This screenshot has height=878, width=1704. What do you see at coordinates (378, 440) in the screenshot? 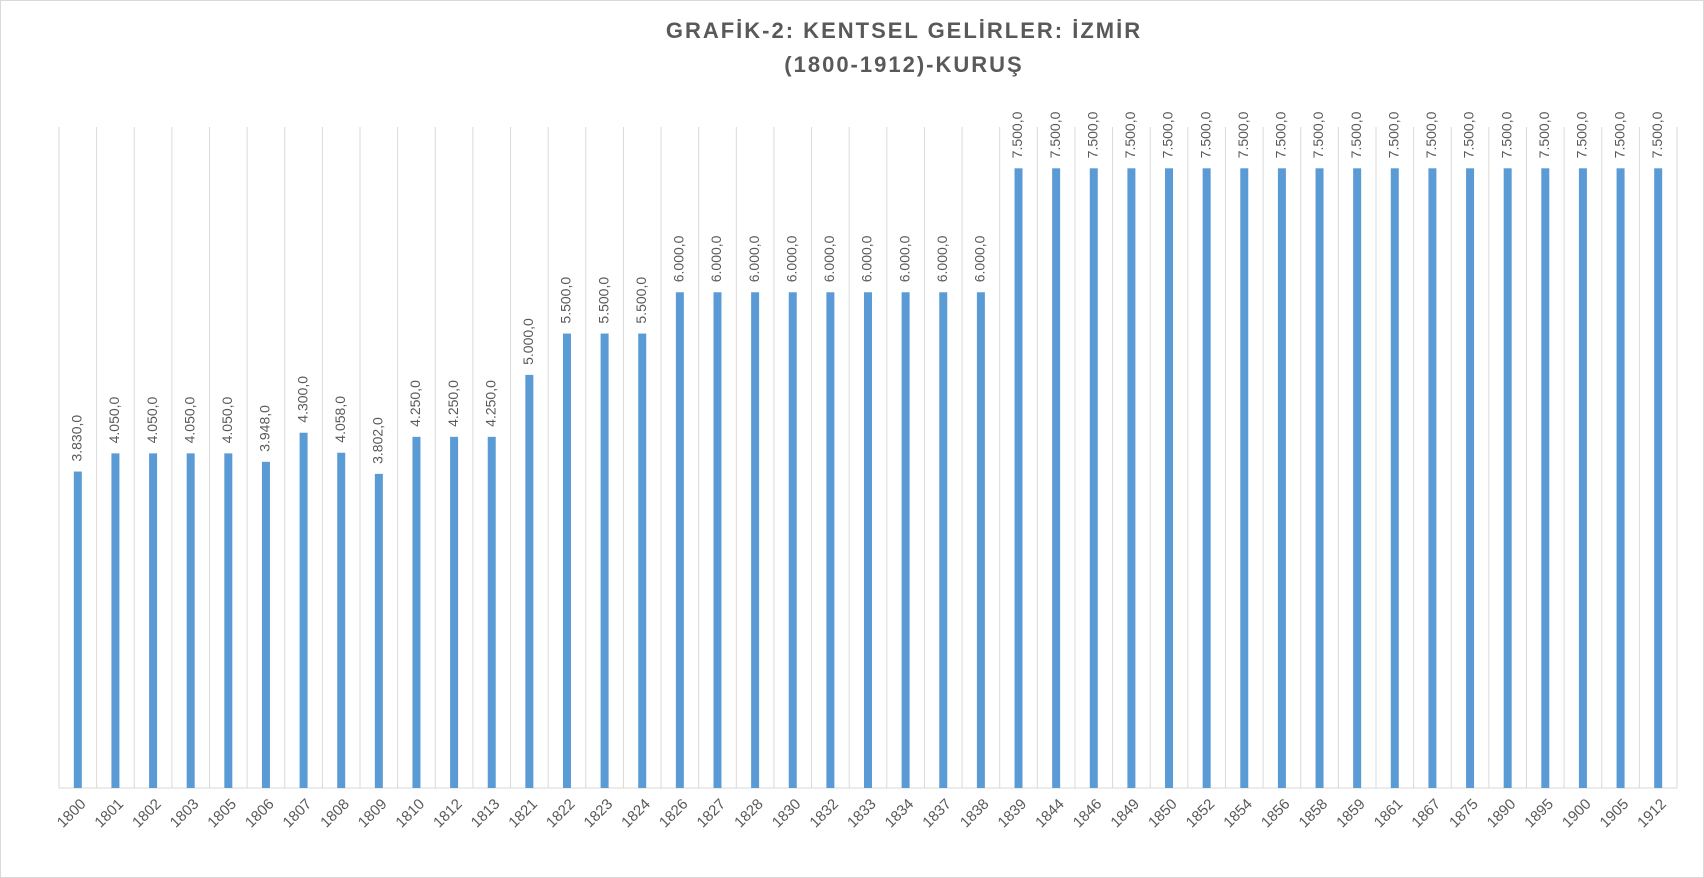
I see `value-label: 3.802,0` at bounding box center [378, 440].